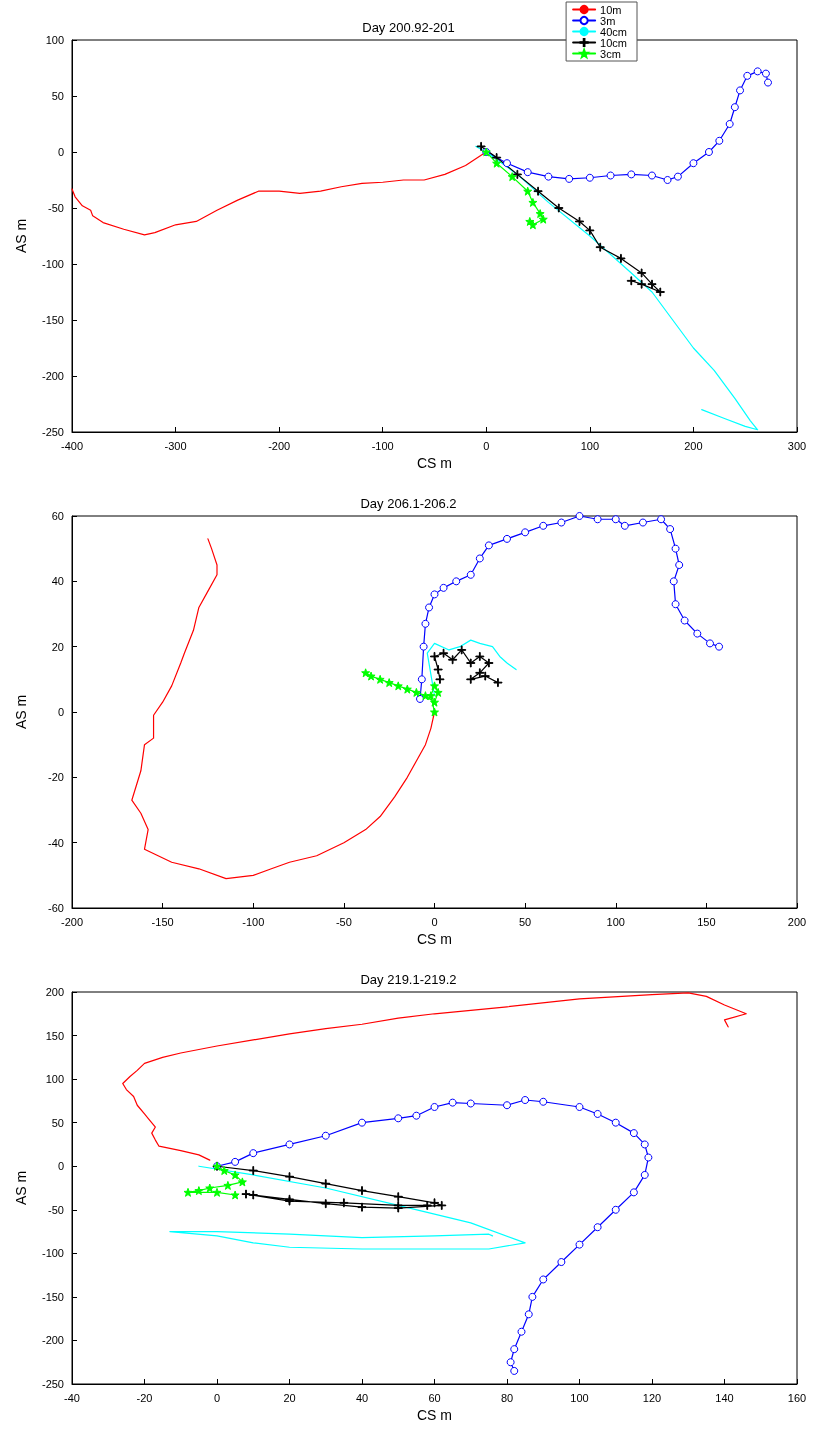 This screenshot has height=1429, width=817. Describe the element at coordinates (608, 20) in the screenshot. I see `legend-label: 3m` at that location.